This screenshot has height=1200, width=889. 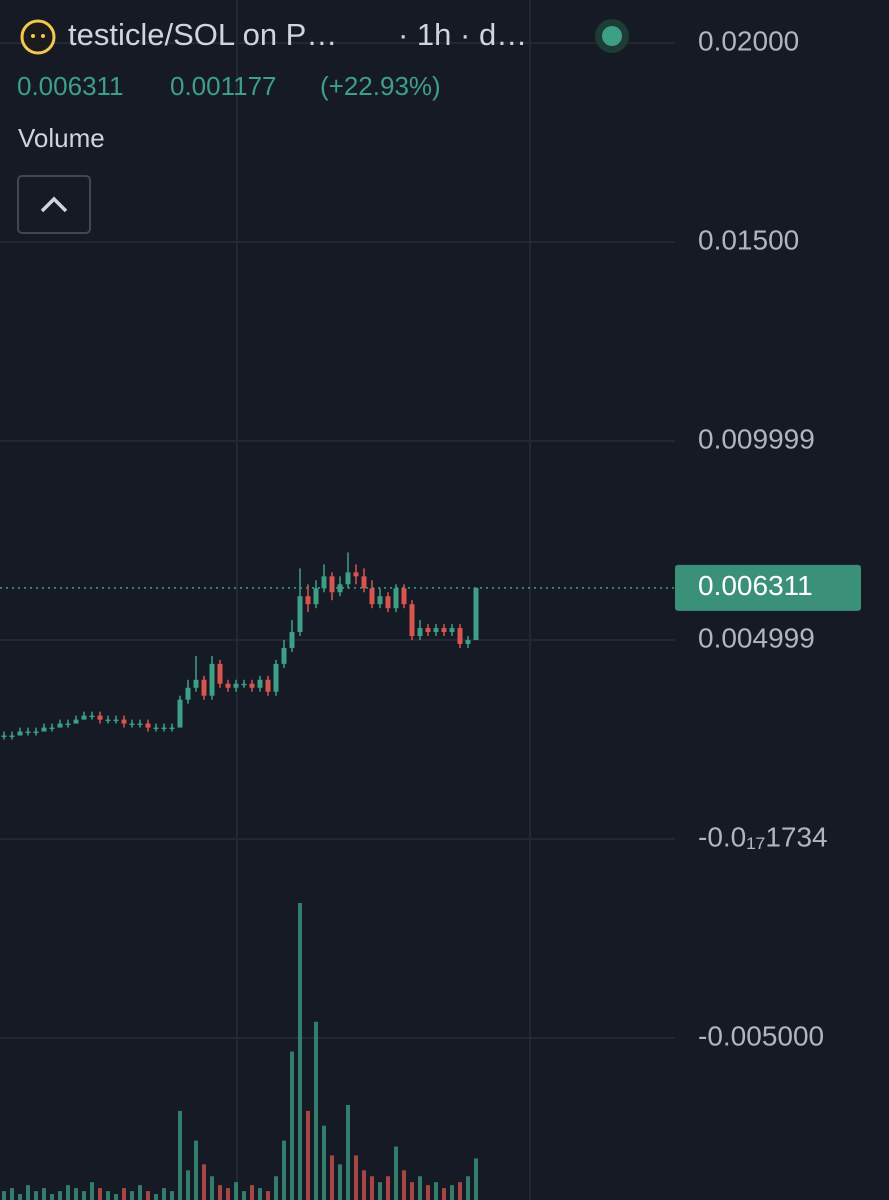 I want to click on candles, so click(x=240, y=646).